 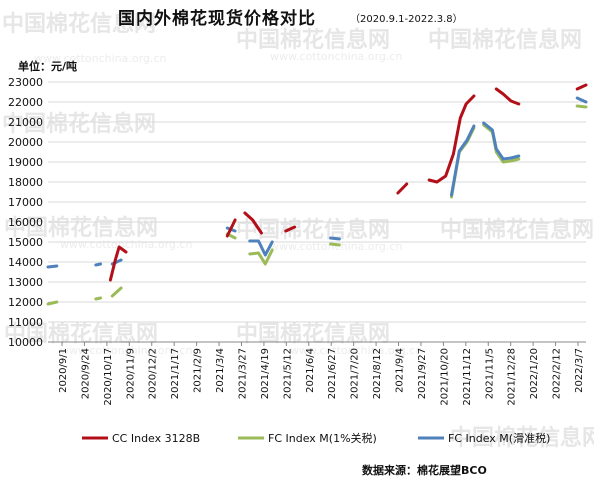 I want to click on x-tick-label: 2021/9/27, so click(x=422, y=373).